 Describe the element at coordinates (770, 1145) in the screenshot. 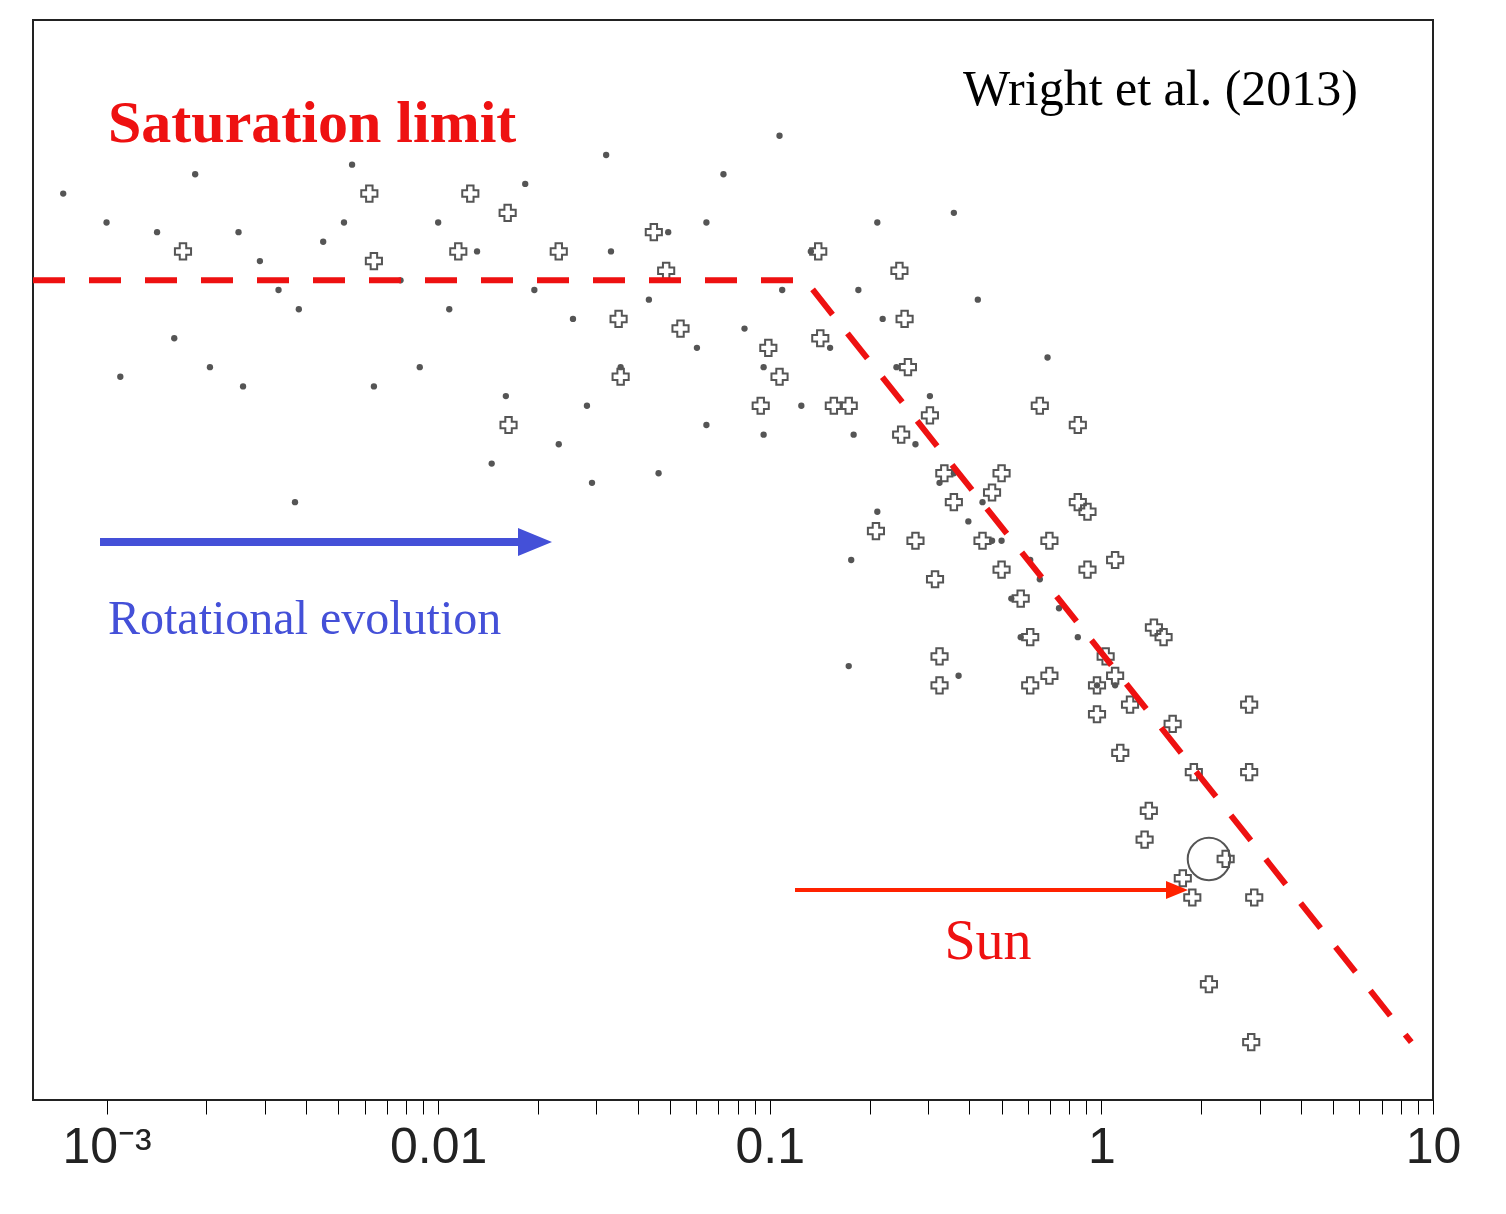

I see `x-tick-label: 0.1` at that location.